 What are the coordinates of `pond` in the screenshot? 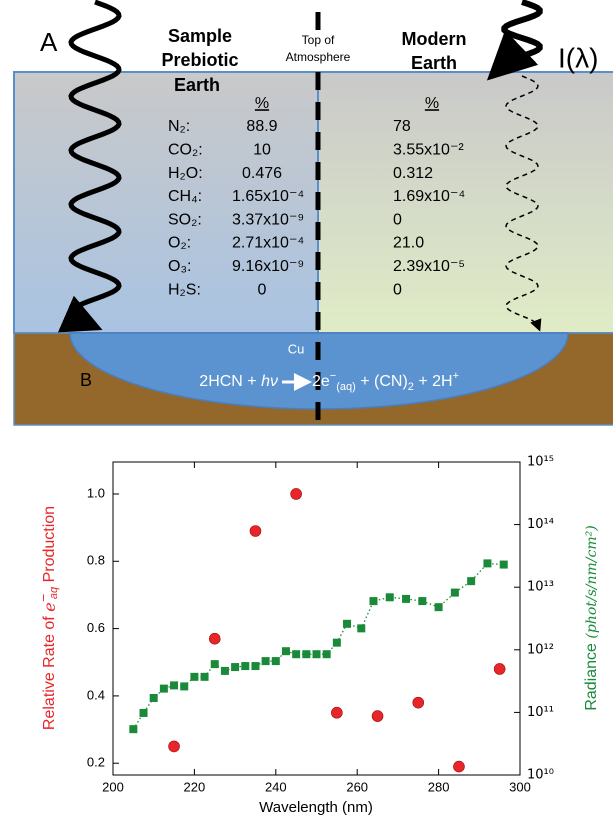 It's located at (319, 371).